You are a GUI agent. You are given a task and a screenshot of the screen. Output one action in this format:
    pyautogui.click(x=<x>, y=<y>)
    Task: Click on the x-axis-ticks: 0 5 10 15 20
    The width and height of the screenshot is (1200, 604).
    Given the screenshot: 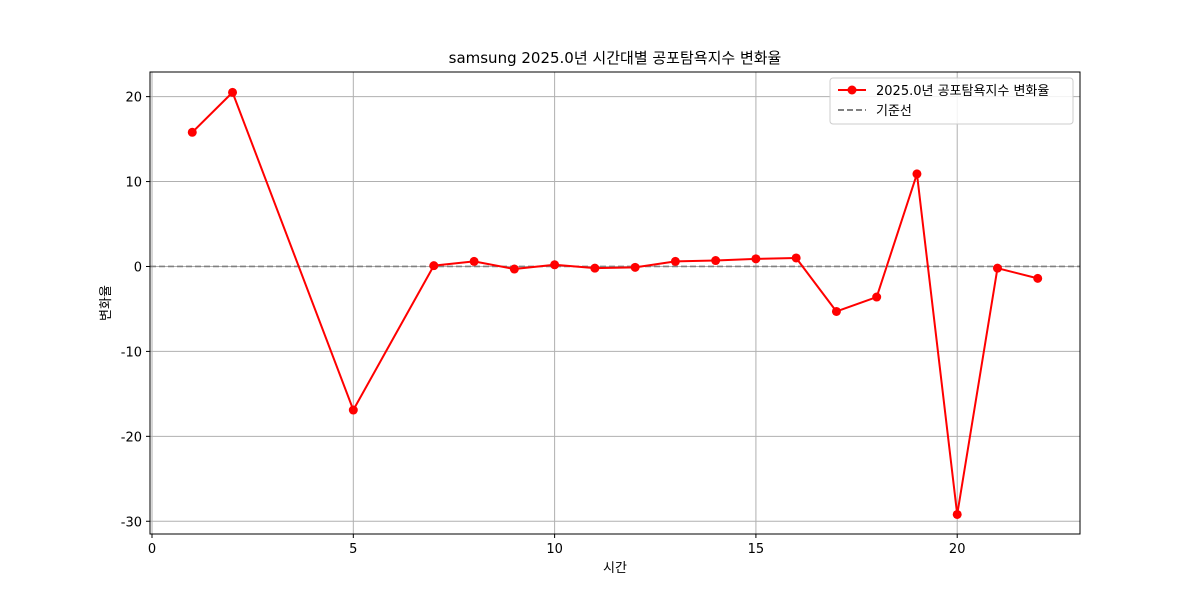 What is the action you would take?
    pyautogui.click(x=557, y=545)
    